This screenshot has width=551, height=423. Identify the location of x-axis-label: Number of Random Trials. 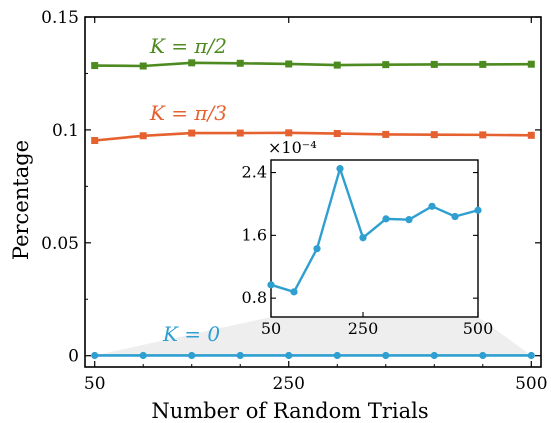
(289, 411).